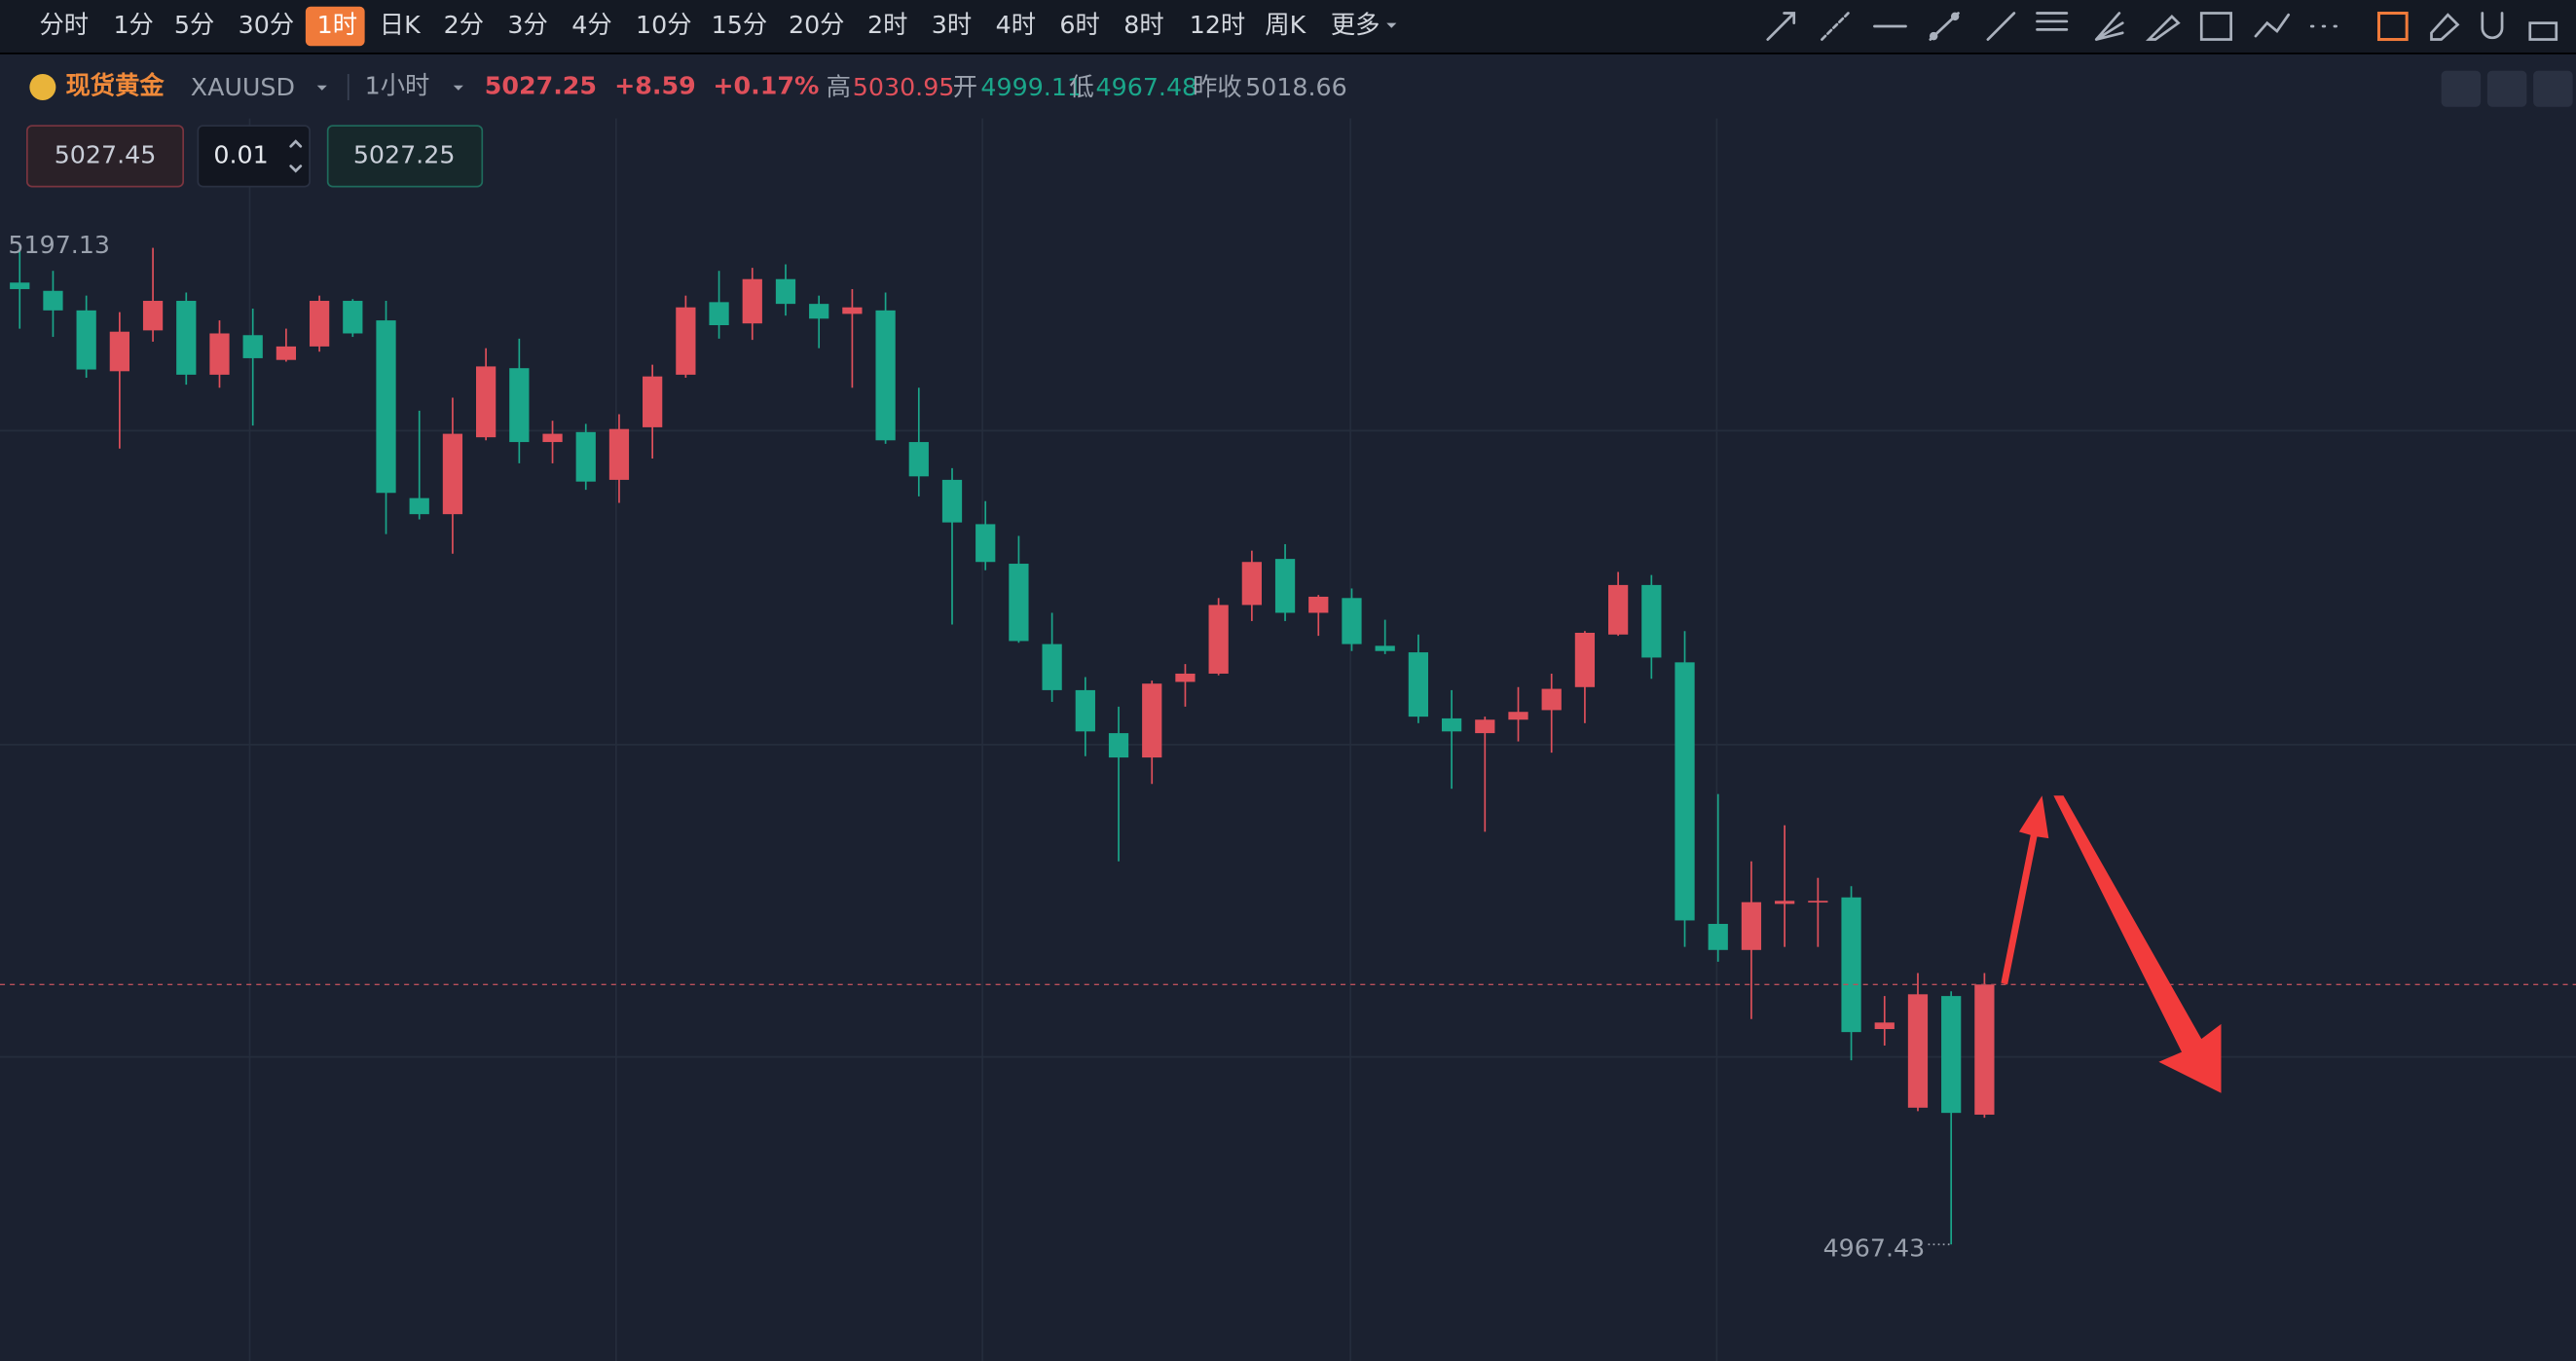  Describe the element at coordinates (254, 156) in the screenshot. I see `quantity-box` at that location.